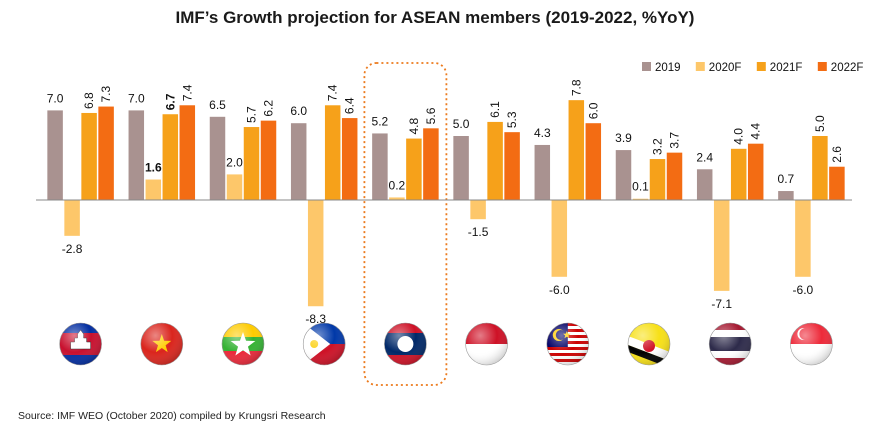 The image size is (870, 431). I want to click on bar-malaysia-2021f, so click(576, 150).